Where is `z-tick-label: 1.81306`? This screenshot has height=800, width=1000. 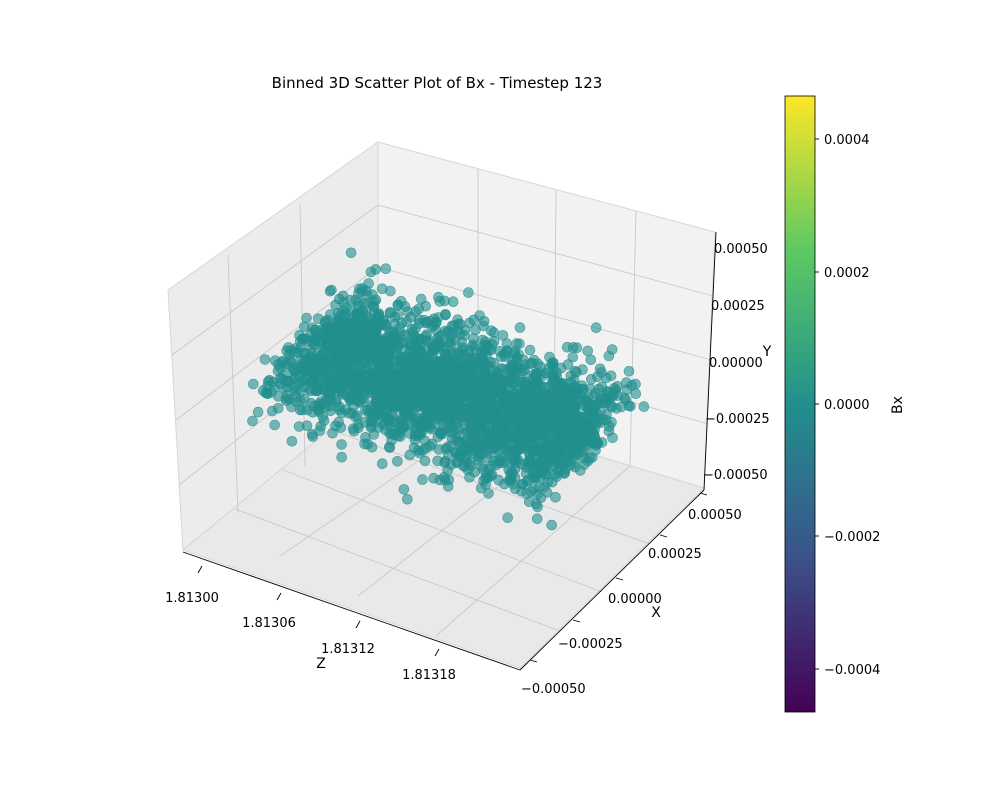
z-tick-label: 1.81306 is located at coordinates (269, 623).